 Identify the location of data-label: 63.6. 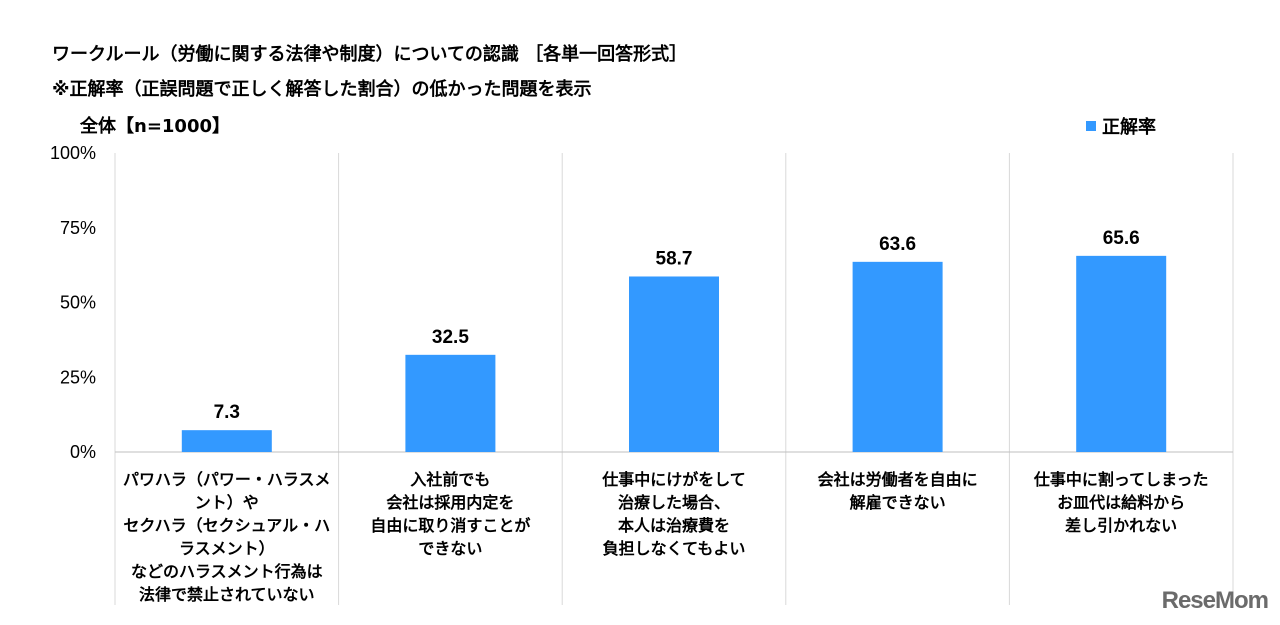
(897, 244).